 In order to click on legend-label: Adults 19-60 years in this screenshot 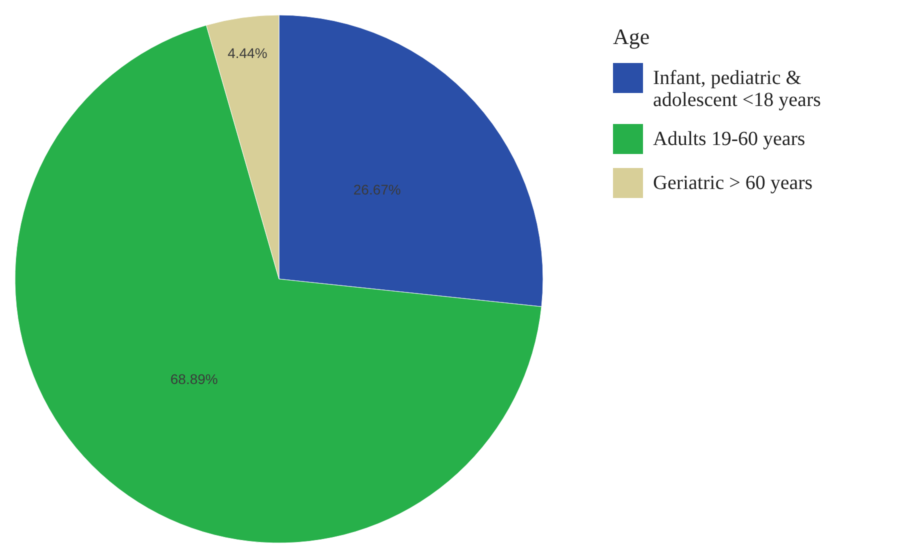, I will do `click(729, 139)`.